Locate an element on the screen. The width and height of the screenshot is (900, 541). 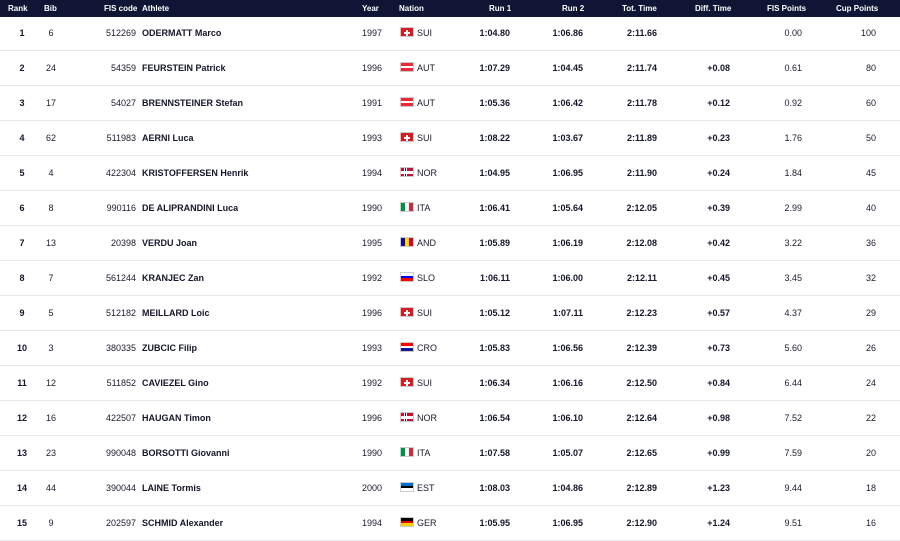
cell-tot-time: 2:12.08 is located at coordinates (641, 243).